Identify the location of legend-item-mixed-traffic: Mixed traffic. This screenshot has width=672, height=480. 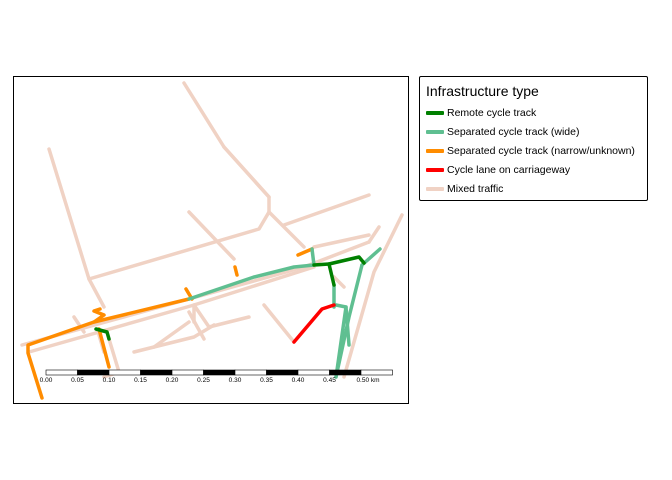
(464, 189).